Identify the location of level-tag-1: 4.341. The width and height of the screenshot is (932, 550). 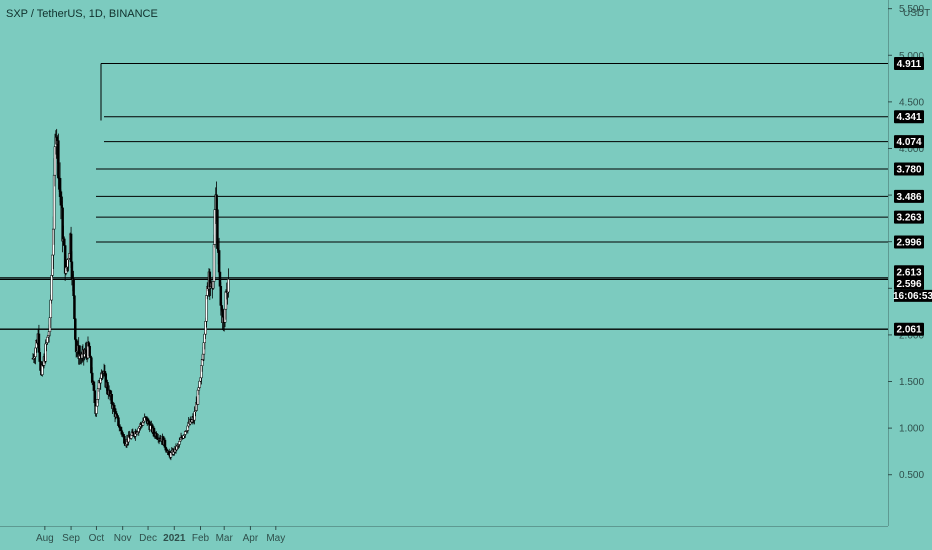
(909, 117).